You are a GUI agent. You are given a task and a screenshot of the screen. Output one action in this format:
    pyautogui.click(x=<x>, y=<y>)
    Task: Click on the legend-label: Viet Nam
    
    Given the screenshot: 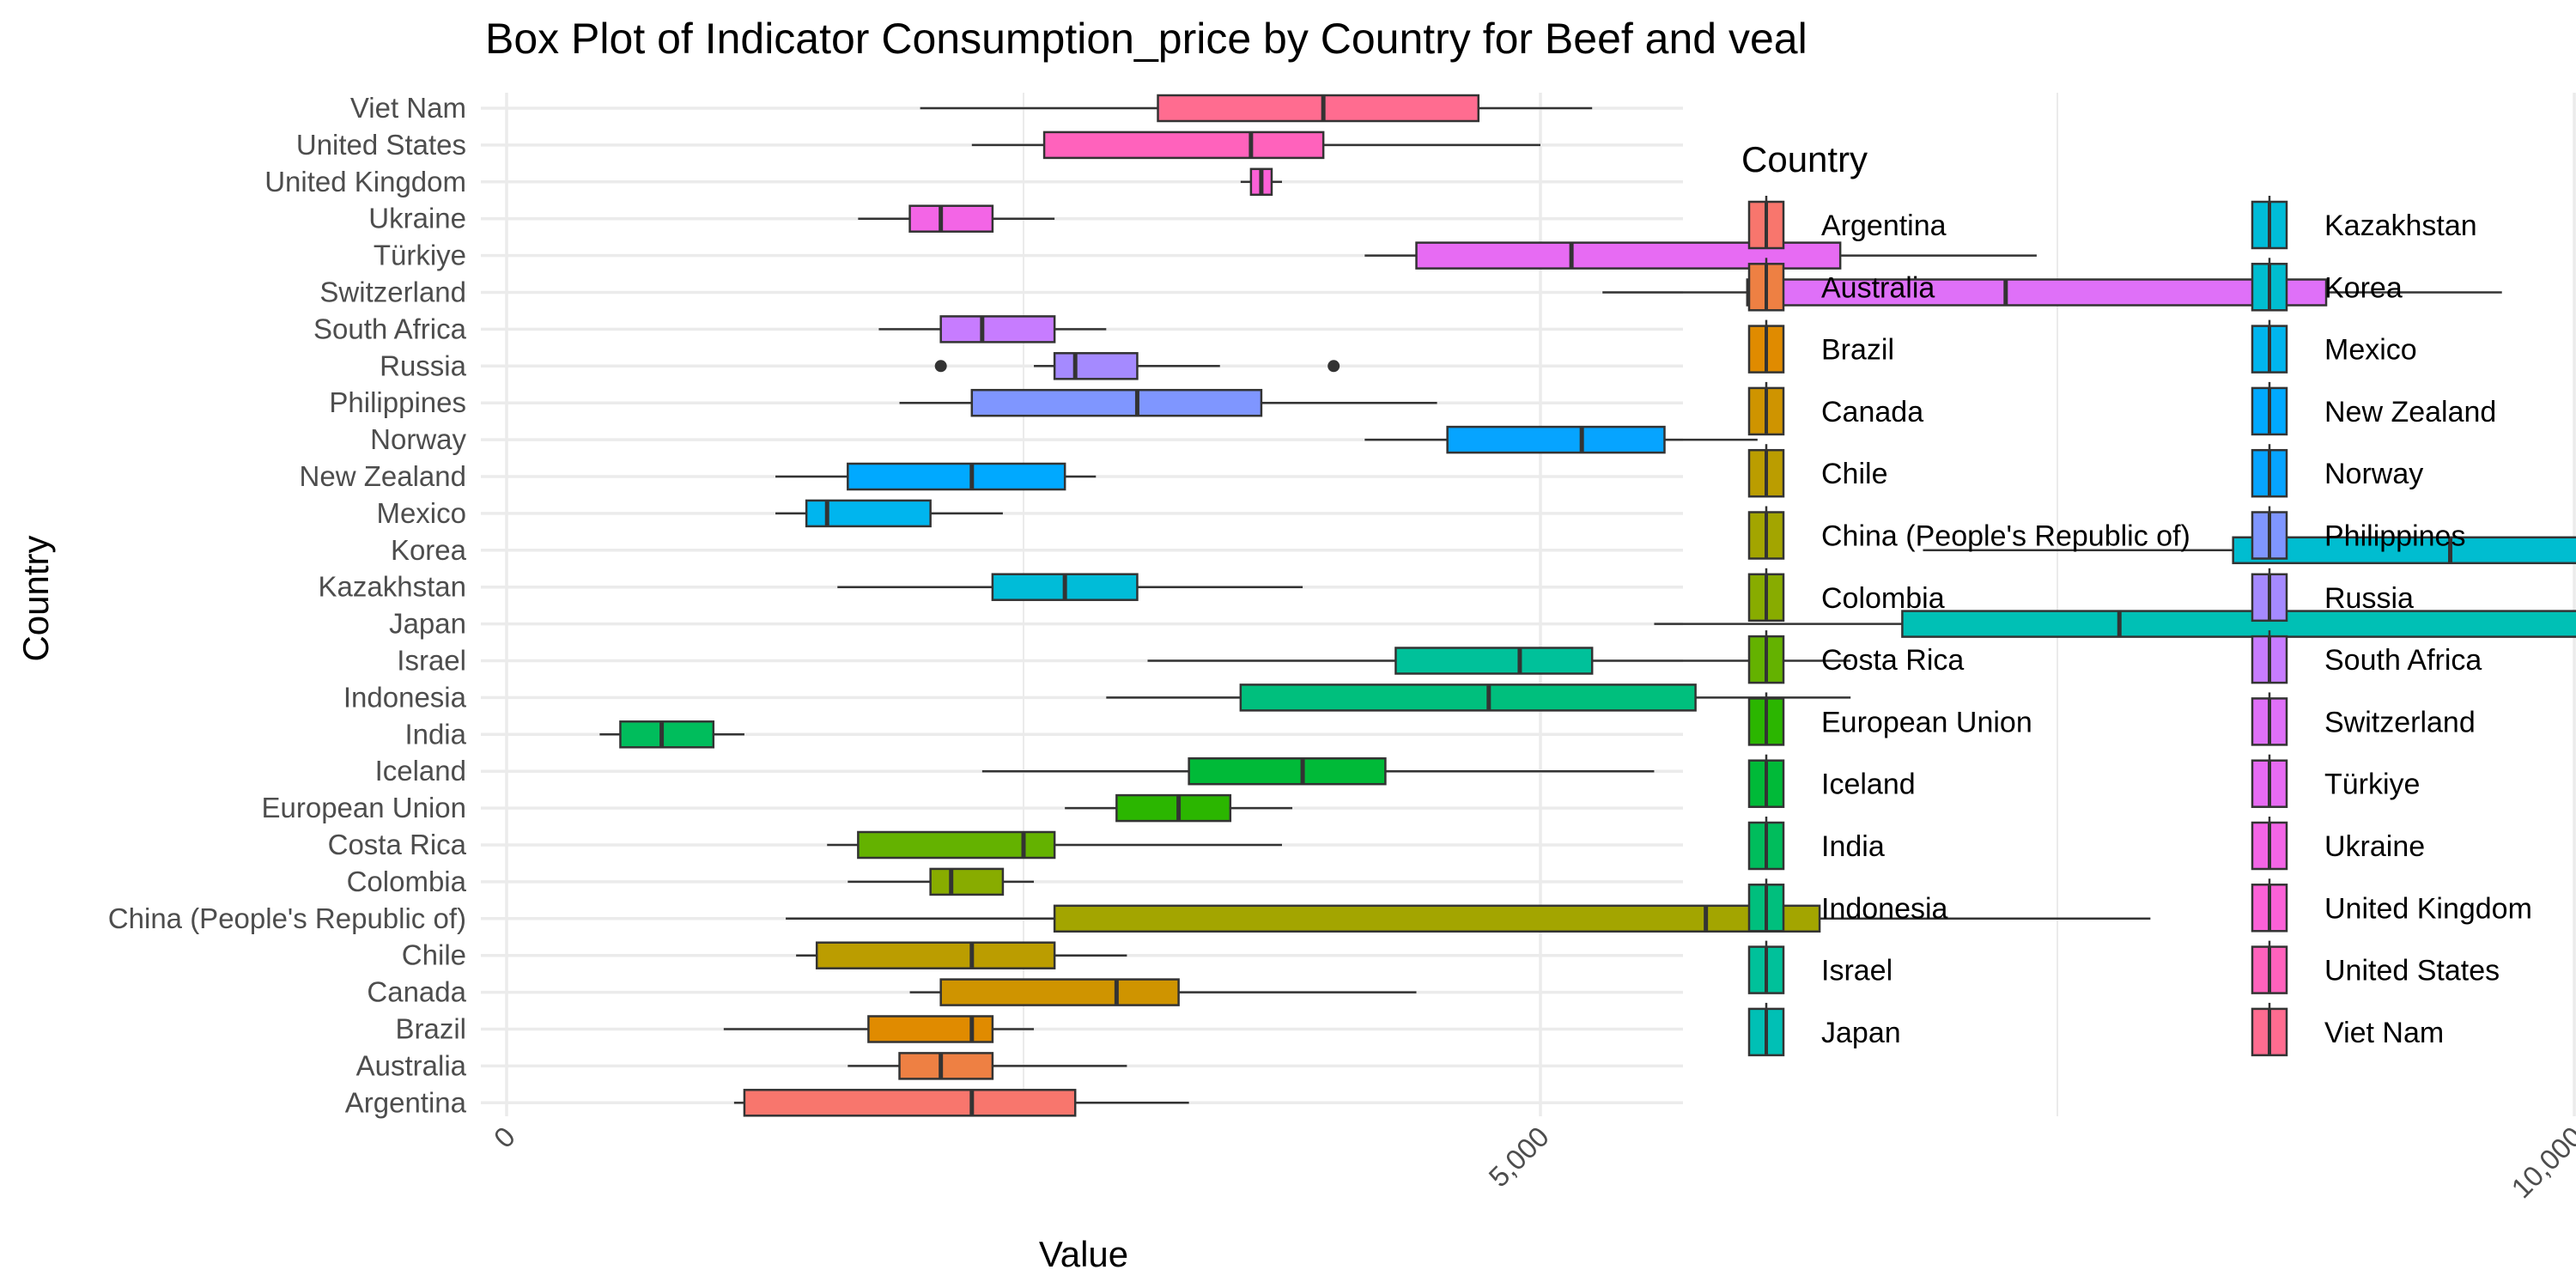 What is the action you would take?
    pyautogui.click(x=2384, y=1033)
    